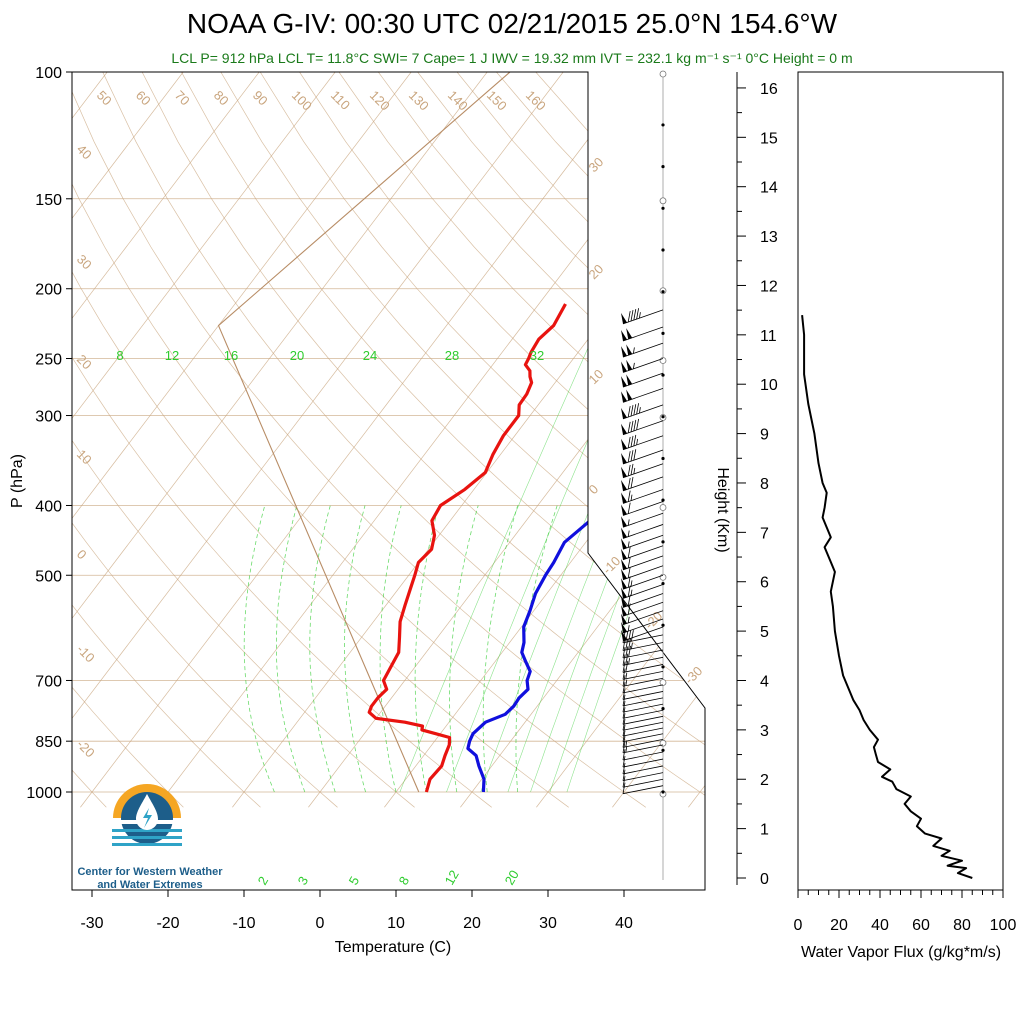 This screenshot has width=1024, height=1024. I want to click on mixing-ratio-label: 16, so click(231, 355).